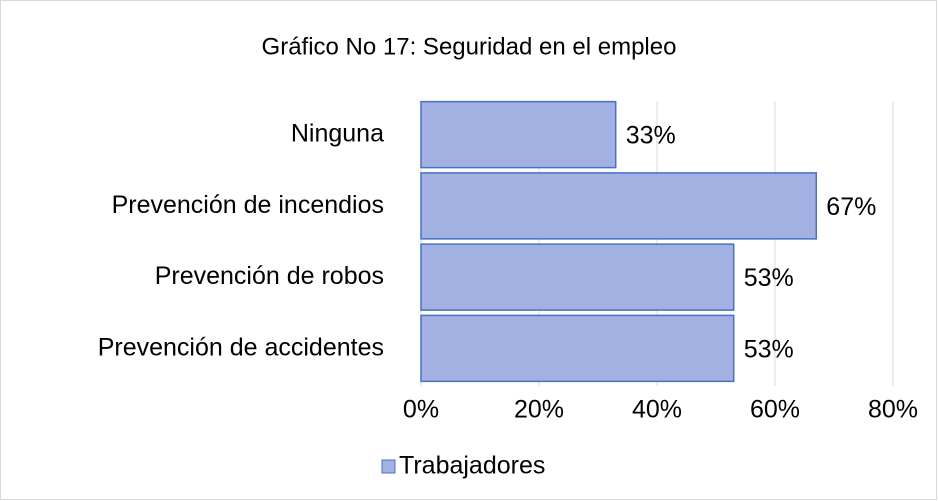 This screenshot has height=501, width=938. What do you see at coordinates (269, 276) in the screenshot?
I see `y-tick-label: Prevención de robos` at bounding box center [269, 276].